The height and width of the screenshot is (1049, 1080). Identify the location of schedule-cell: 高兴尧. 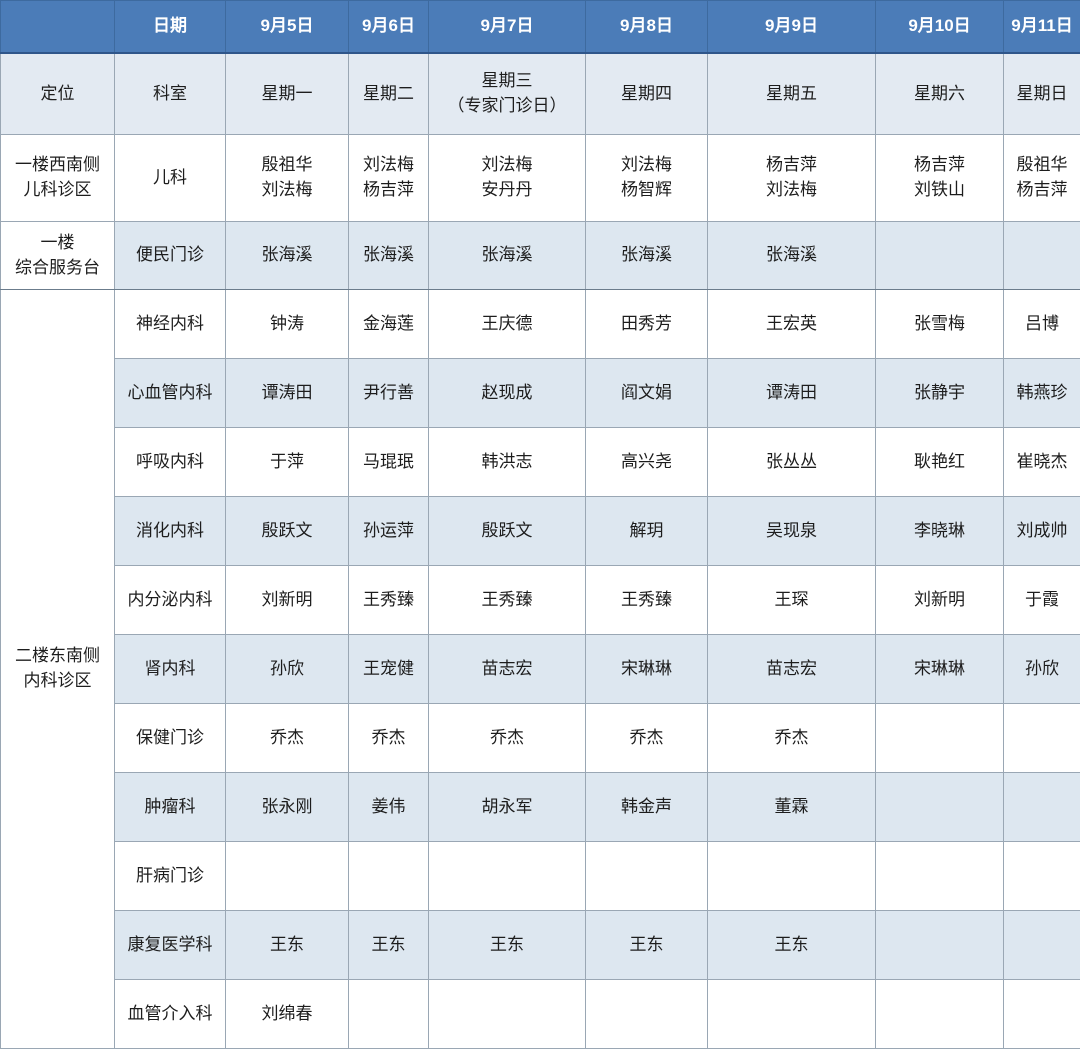
(647, 462).